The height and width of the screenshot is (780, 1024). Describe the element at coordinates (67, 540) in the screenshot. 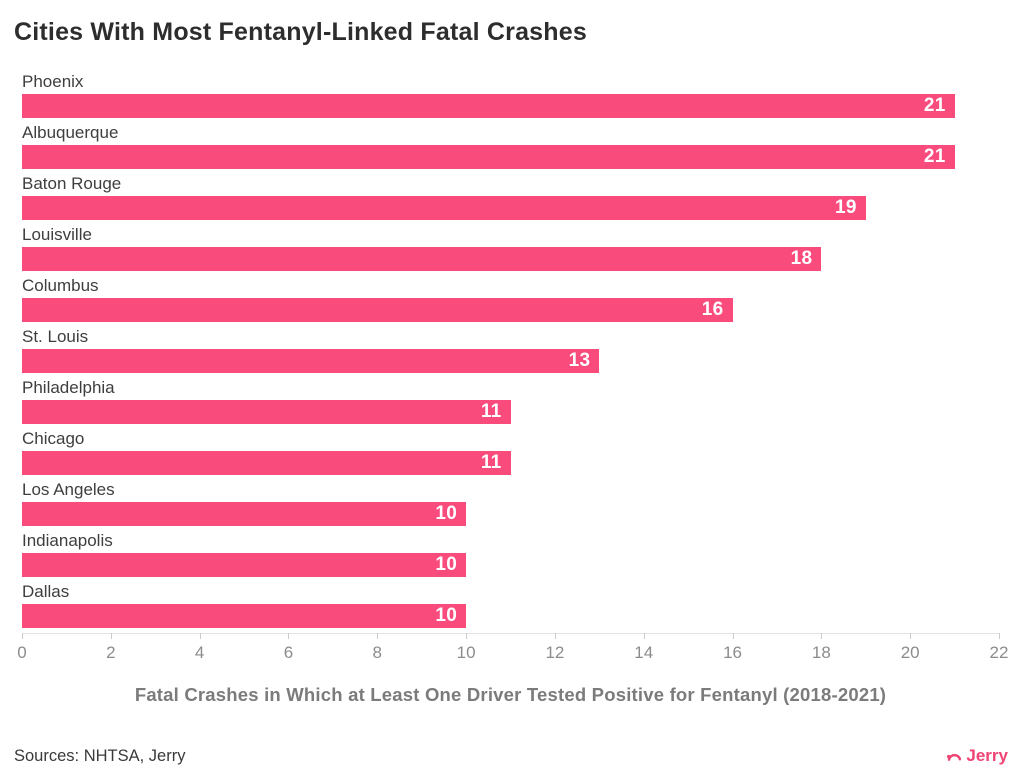

I see `category-label: Indianapolis` at that location.